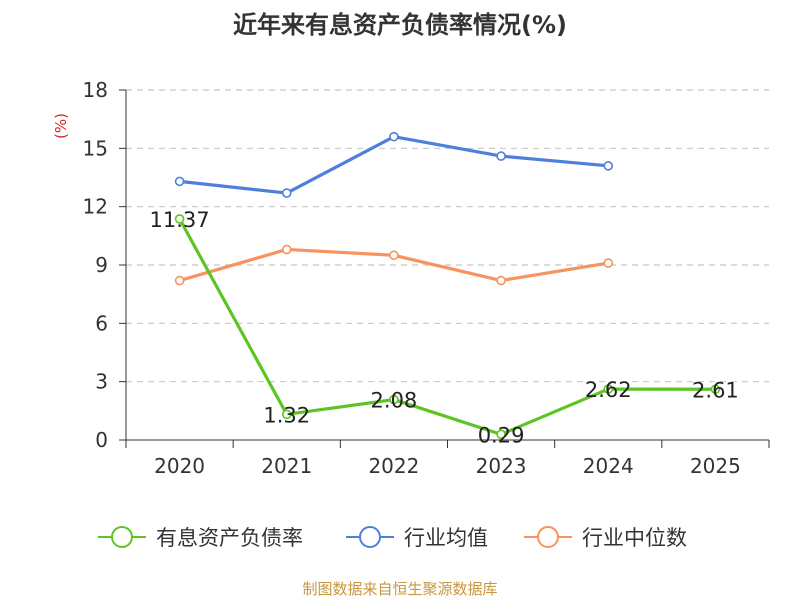 The height and width of the screenshot is (600, 800). I want to click on y-tick-label: 0, so click(101, 440).